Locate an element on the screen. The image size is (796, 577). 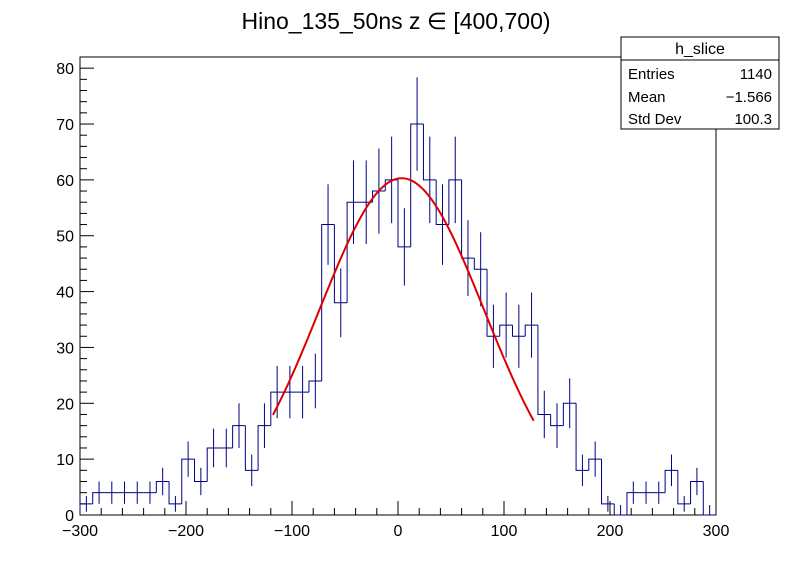
stats-box-title: h_slice is located at coordinates (700, 49).